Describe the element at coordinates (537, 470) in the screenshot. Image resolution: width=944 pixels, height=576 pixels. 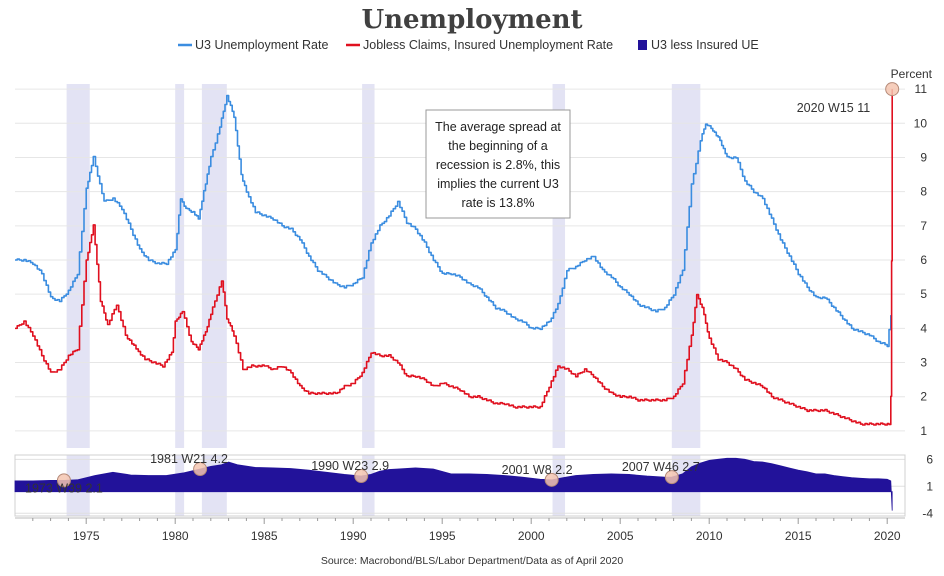
I see `annotation-label-4: 2001 W8 2.2` at that location.